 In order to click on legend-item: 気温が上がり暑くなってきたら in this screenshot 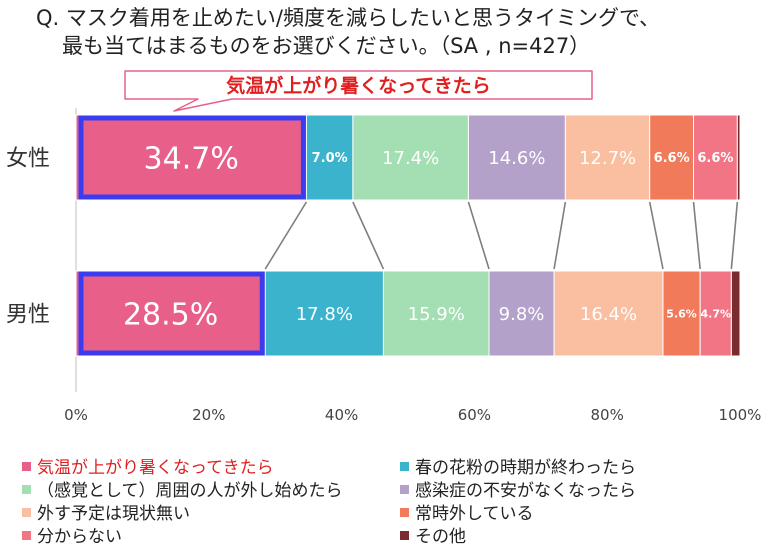, I will do `click(148, 468)`.